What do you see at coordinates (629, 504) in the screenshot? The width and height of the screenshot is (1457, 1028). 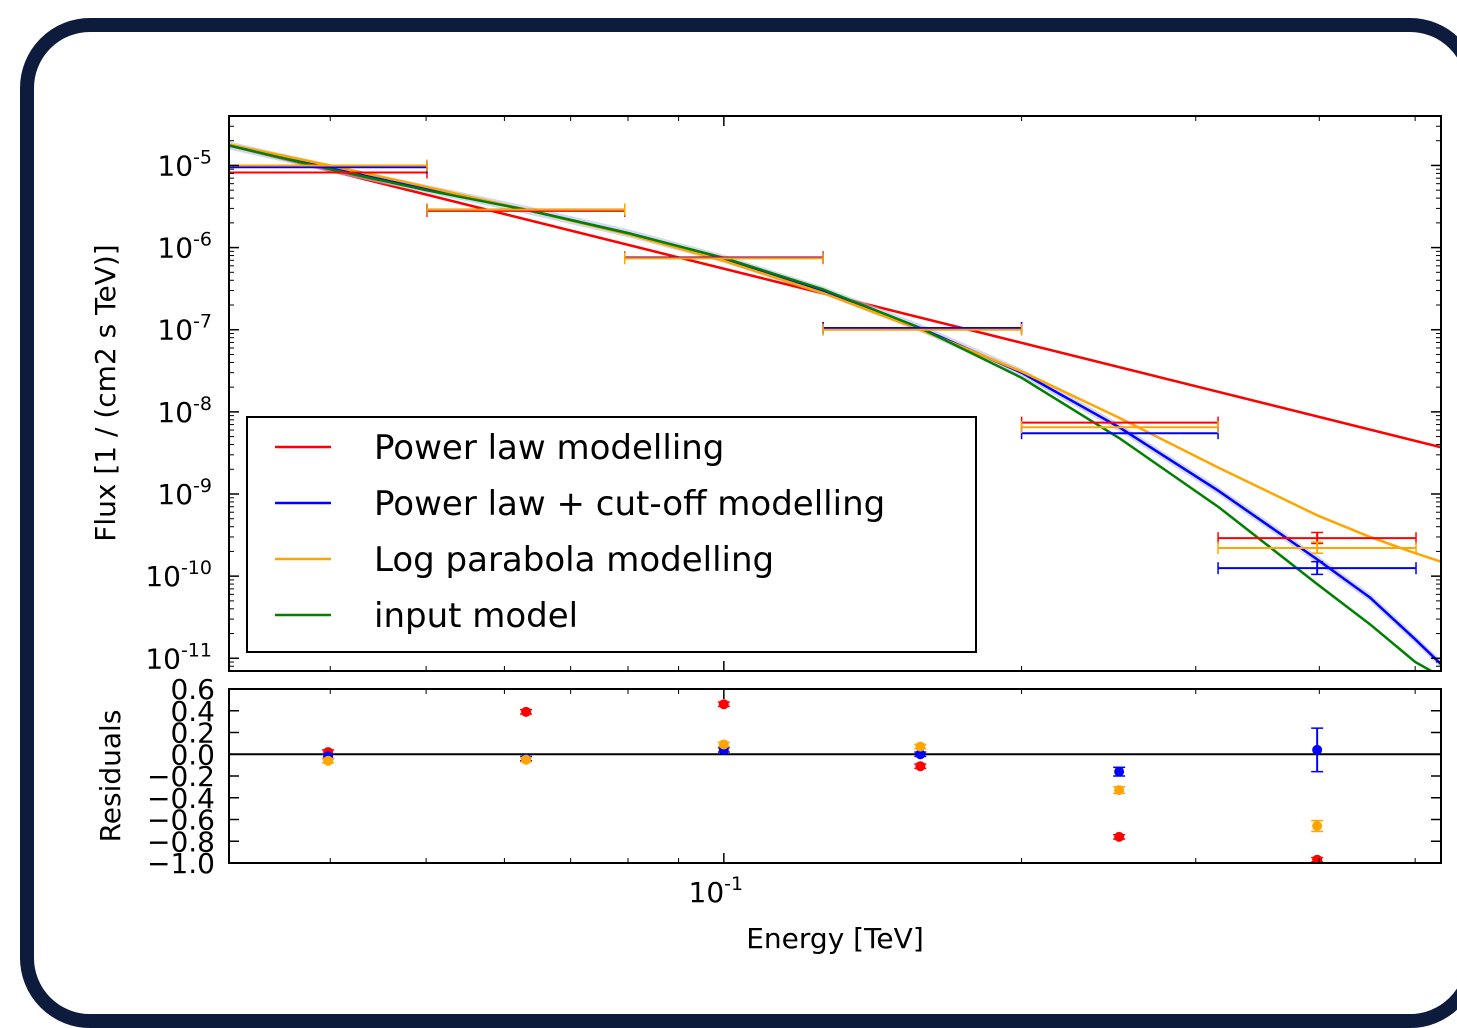 I see `legend-label: Power law + cut-off modelling` at bounding box center [629, 504].